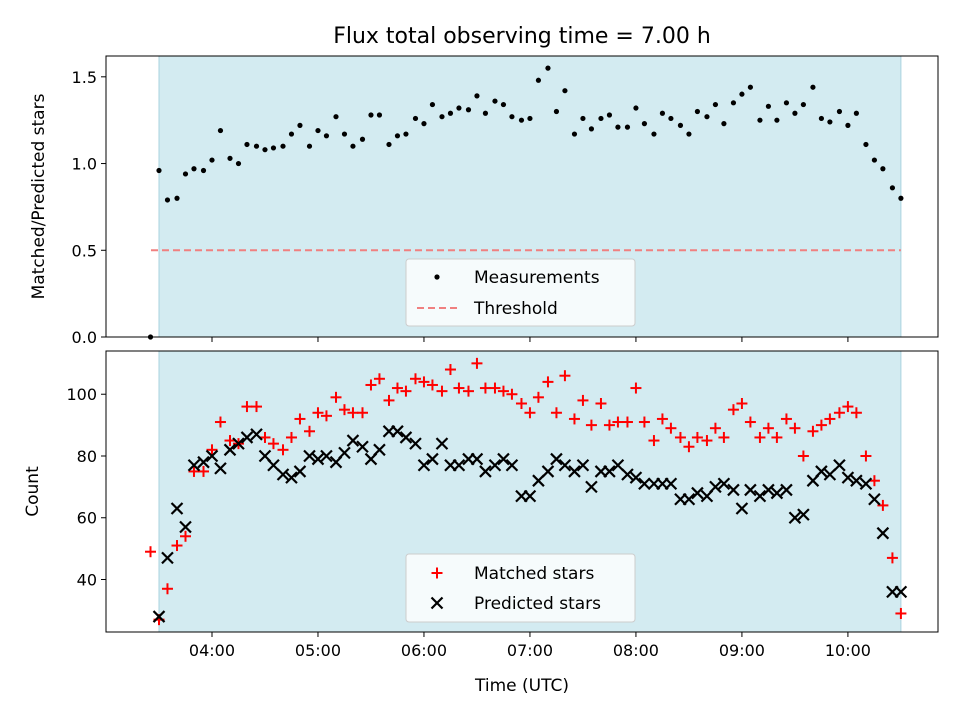 This screenshot has height=720, width=960. Describe the element at coordinates (534, 574) in the screenshot. I see `legend-label-matched-stars: Matched stars` at that location.